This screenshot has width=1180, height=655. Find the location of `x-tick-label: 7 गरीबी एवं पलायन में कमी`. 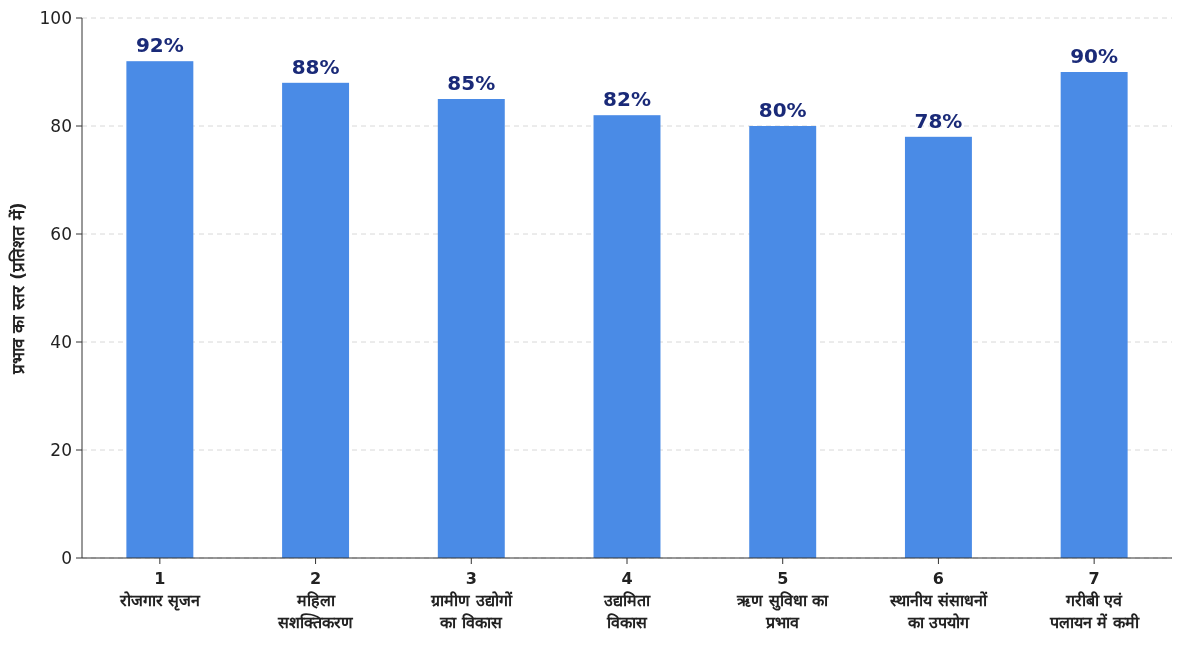

x-tick-label: 7 गरीबी एवं पलायन में कमी is located at coordinates (1094, 600).